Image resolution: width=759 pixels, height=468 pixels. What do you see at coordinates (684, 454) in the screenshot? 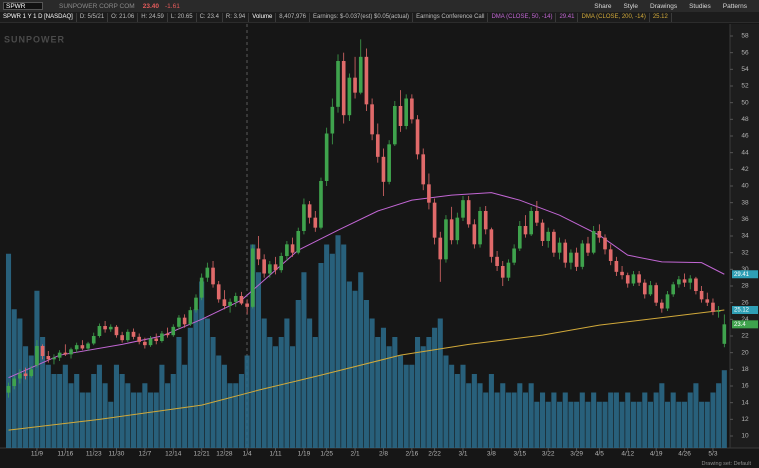
I see `x-tick-label: 4/26` at bounding box center [684, 454].